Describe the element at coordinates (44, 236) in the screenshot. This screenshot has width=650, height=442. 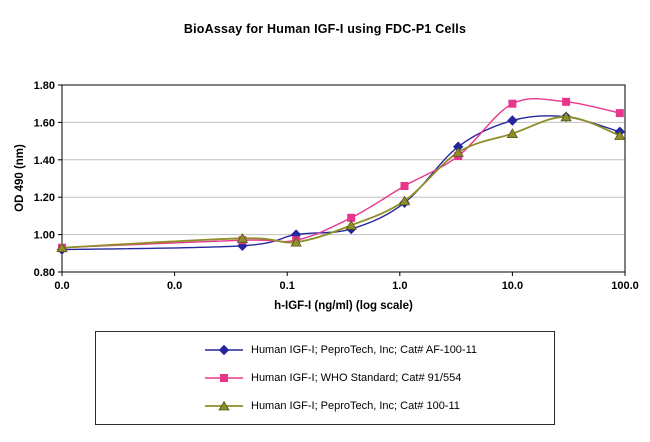
I see `y-tick-label: 1.00` at that location.